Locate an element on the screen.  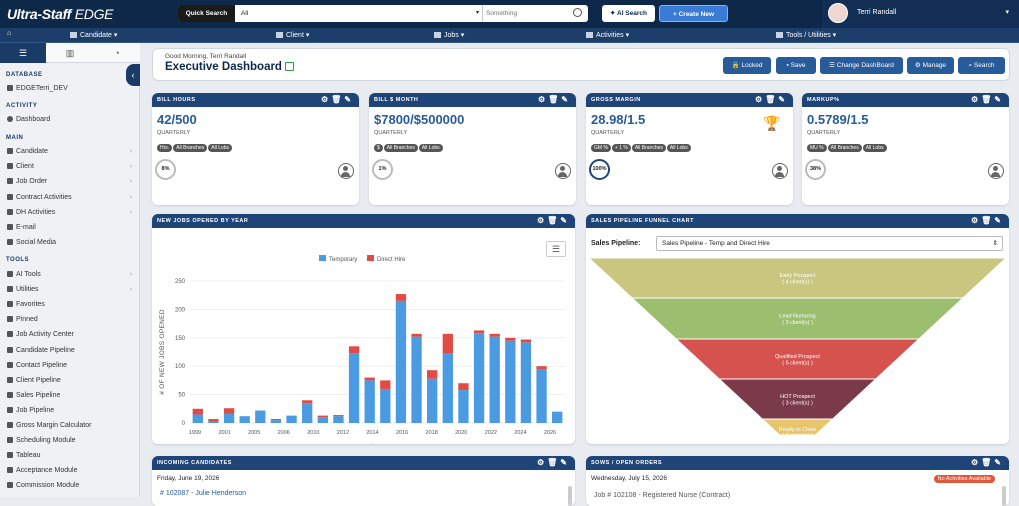
sidebar-item-job-order: Job Order › is located at coordinates (71, 181).